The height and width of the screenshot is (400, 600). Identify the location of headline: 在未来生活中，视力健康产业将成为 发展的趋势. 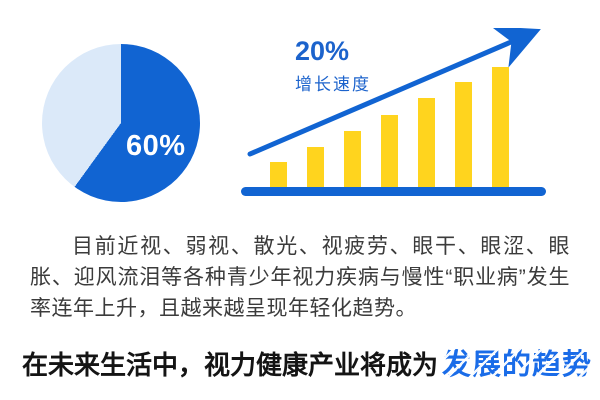
(307, 362).